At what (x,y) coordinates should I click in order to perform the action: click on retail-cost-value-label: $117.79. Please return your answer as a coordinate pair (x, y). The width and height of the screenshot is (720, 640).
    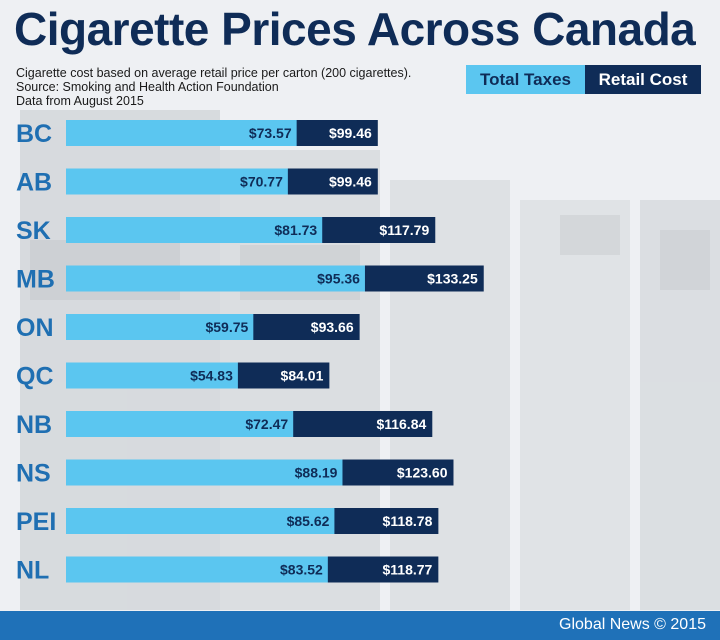
    Looking at the image, I should click on (404, 230).